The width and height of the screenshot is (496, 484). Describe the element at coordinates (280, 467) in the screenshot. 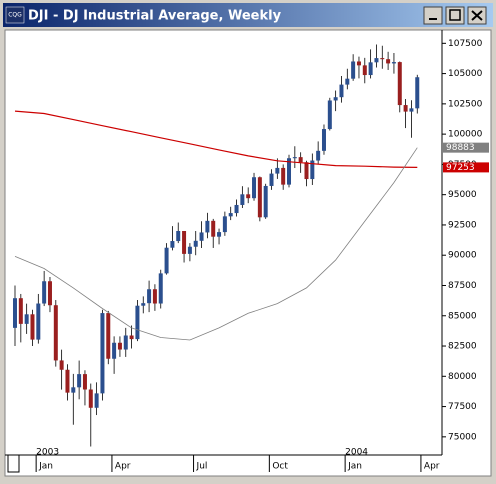

I see `x-tick-label: Oct` at that location.